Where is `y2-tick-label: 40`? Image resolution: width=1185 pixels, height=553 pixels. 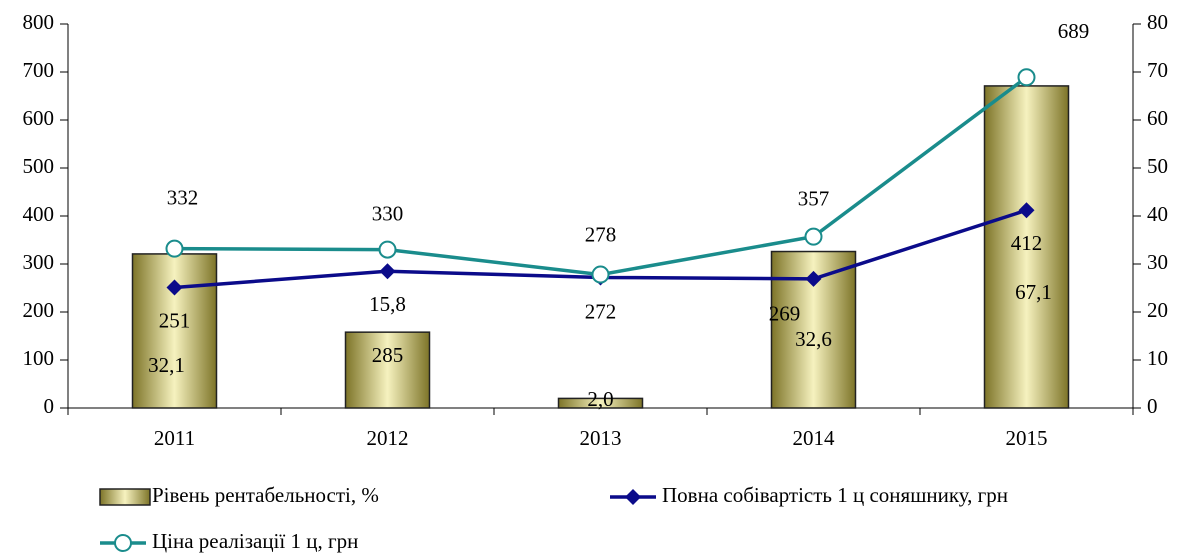 y2-tick-label: 40 is located at coordinates (1157, 214).